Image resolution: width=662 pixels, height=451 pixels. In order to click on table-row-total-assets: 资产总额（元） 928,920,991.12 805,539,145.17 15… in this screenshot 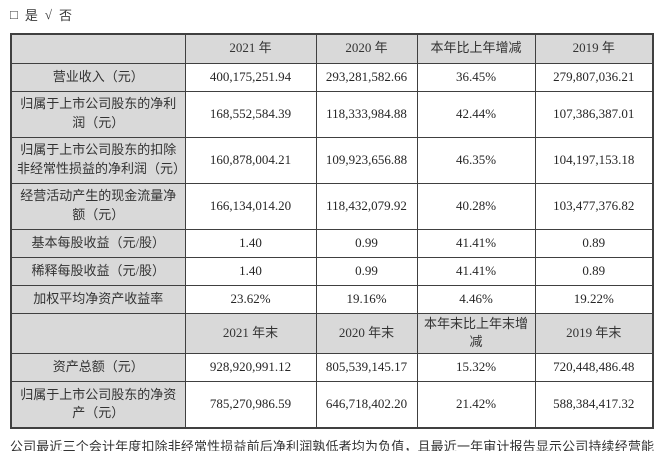, I will do `click(332, 368)`.